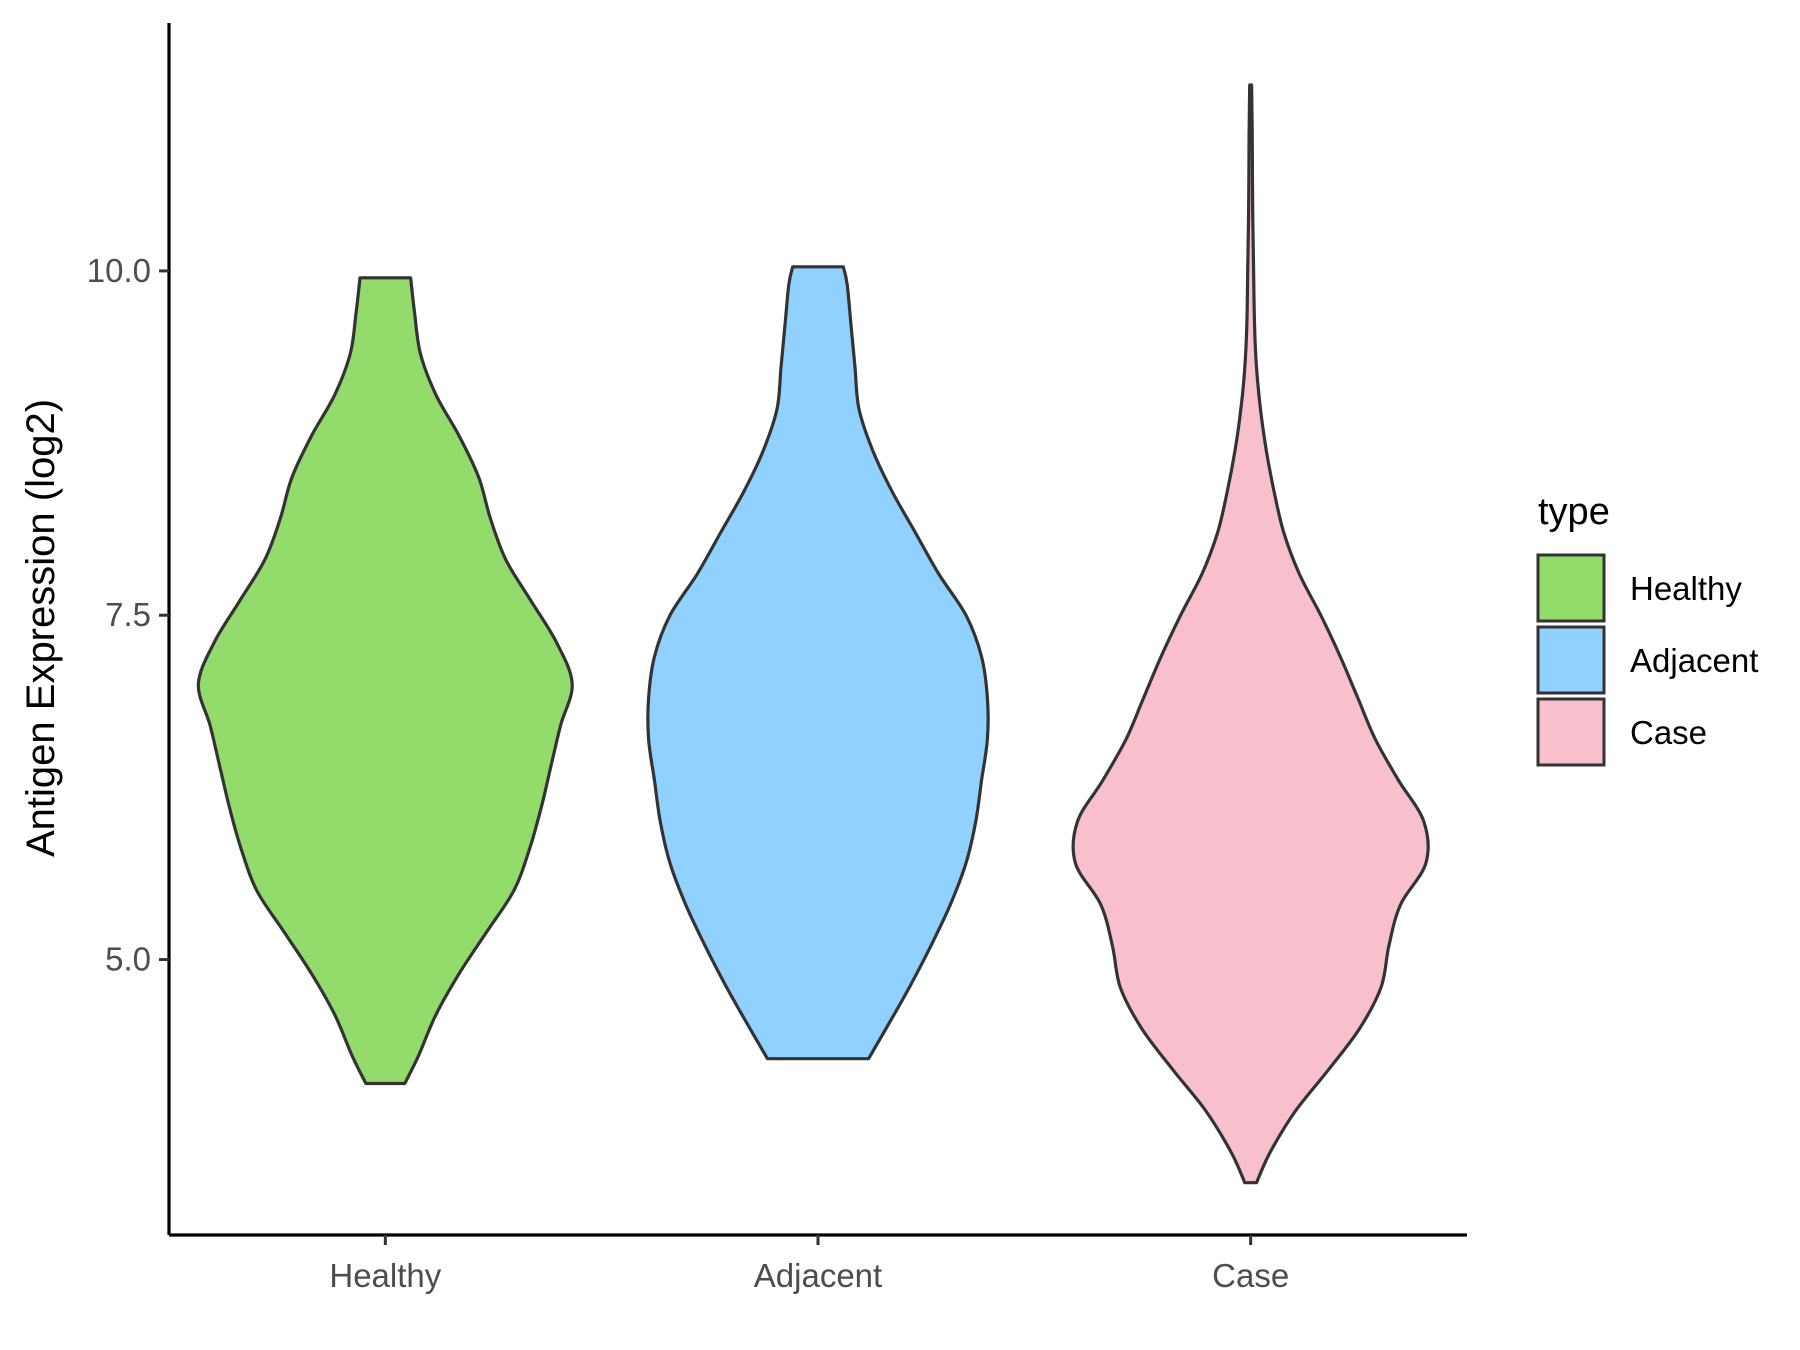 The image size is (1800, 1350). What do you see at coordinates (818, 663) in the screenshot?
I see `violin-adjacent` at bounding box center [818, 663].